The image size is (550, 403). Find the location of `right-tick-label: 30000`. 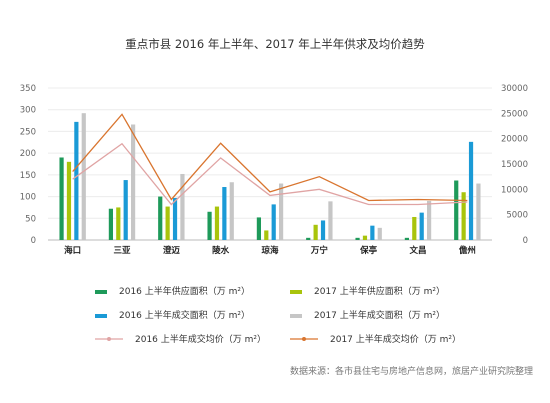

right-tick-label: 30000 is located at coordinates (514, 89).